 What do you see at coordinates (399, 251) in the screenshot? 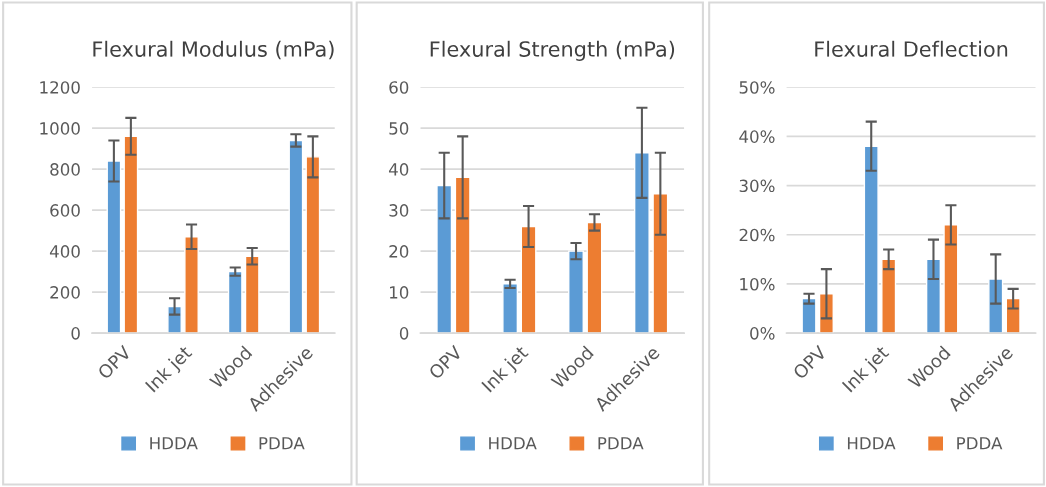
I see `y-tick-label: 20` at bounding box center [399, 251].